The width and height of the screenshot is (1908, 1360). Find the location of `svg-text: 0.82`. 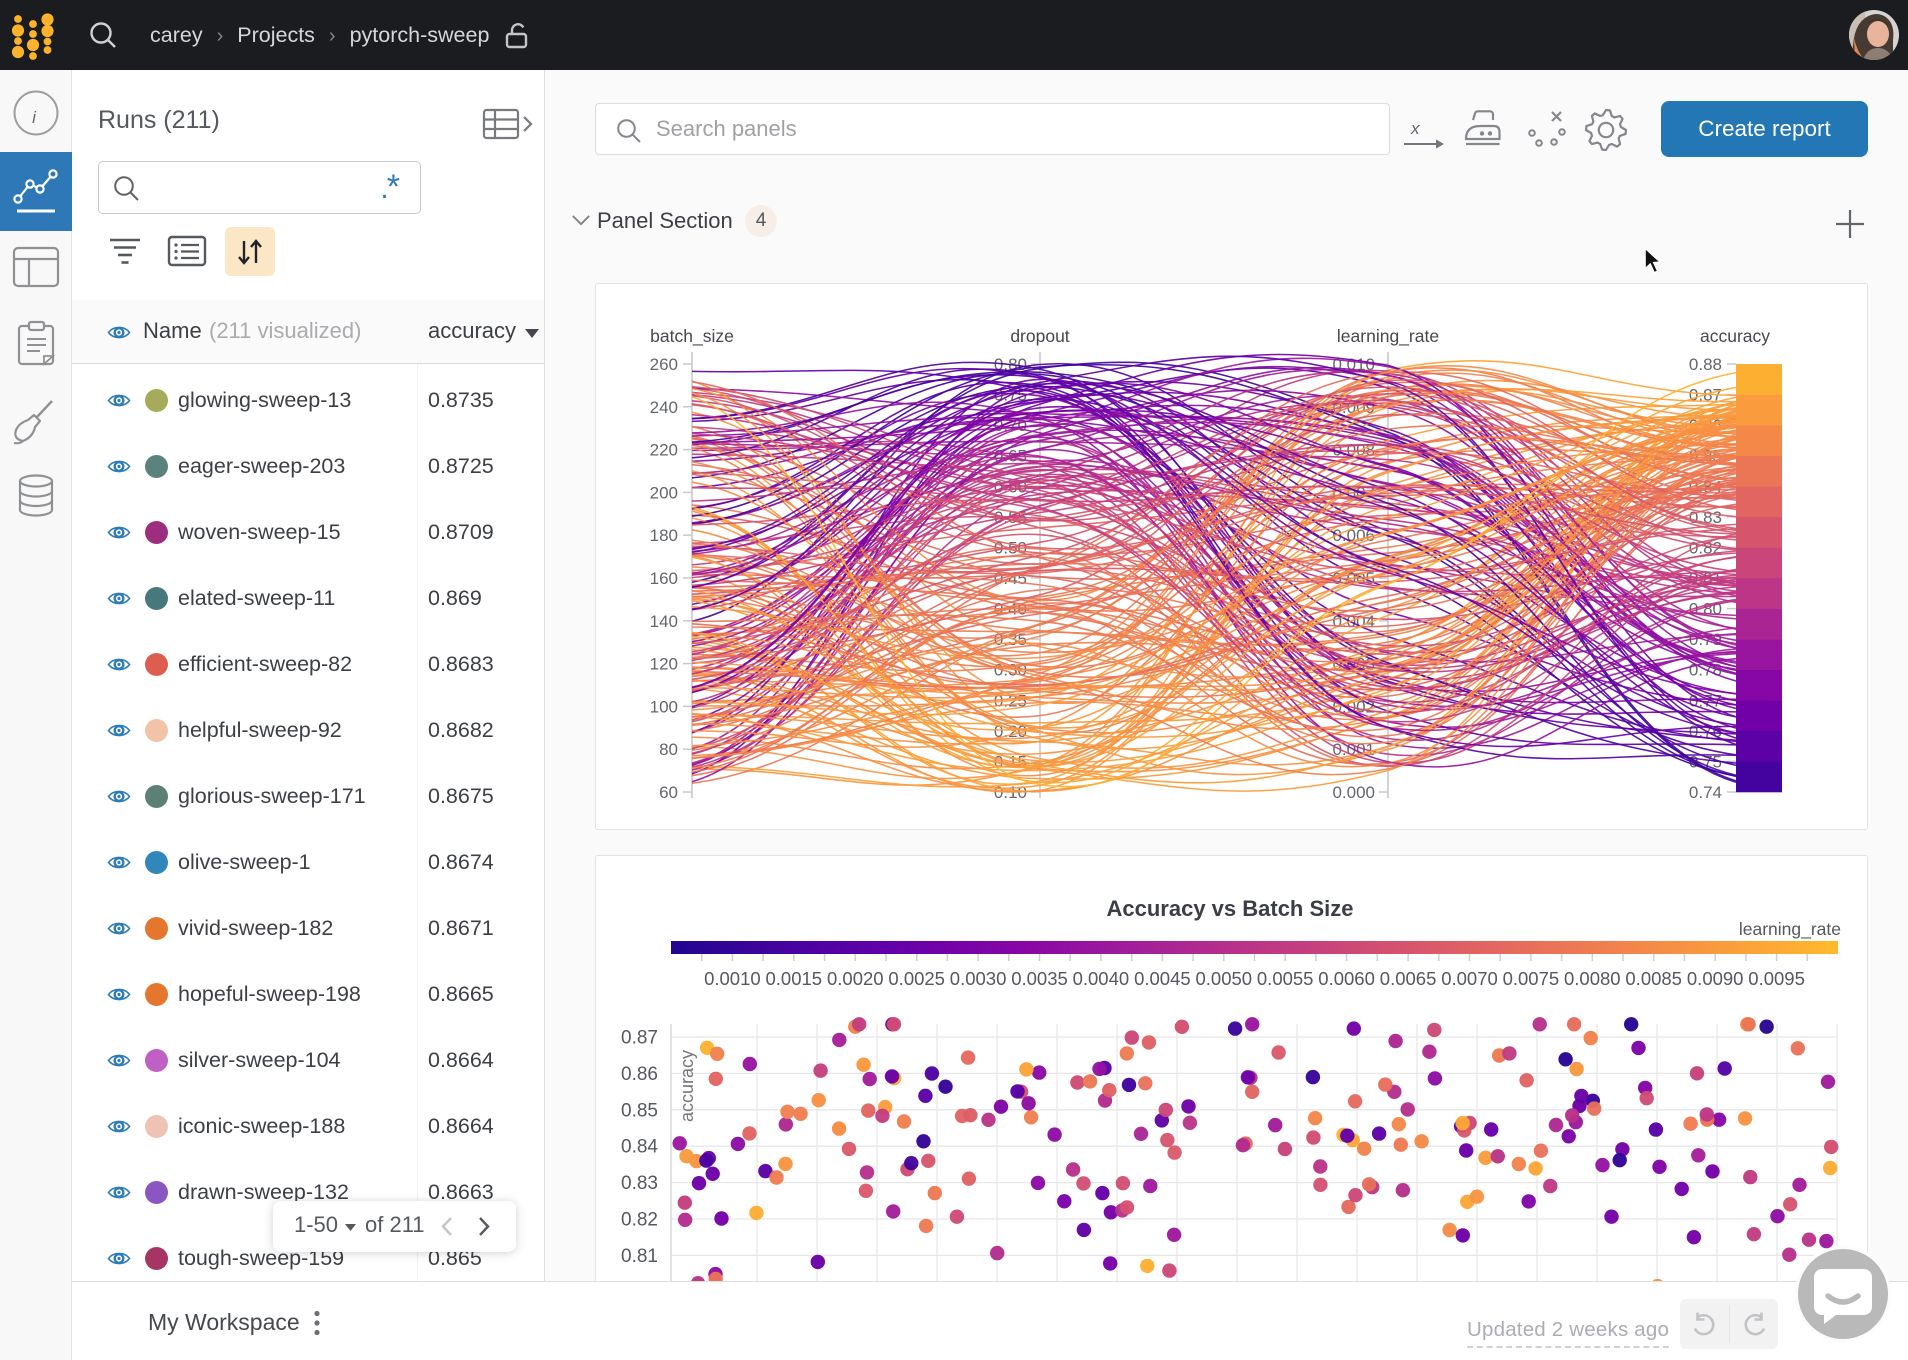

svg-text: 0.82 is located at coordinates (639, 1220).